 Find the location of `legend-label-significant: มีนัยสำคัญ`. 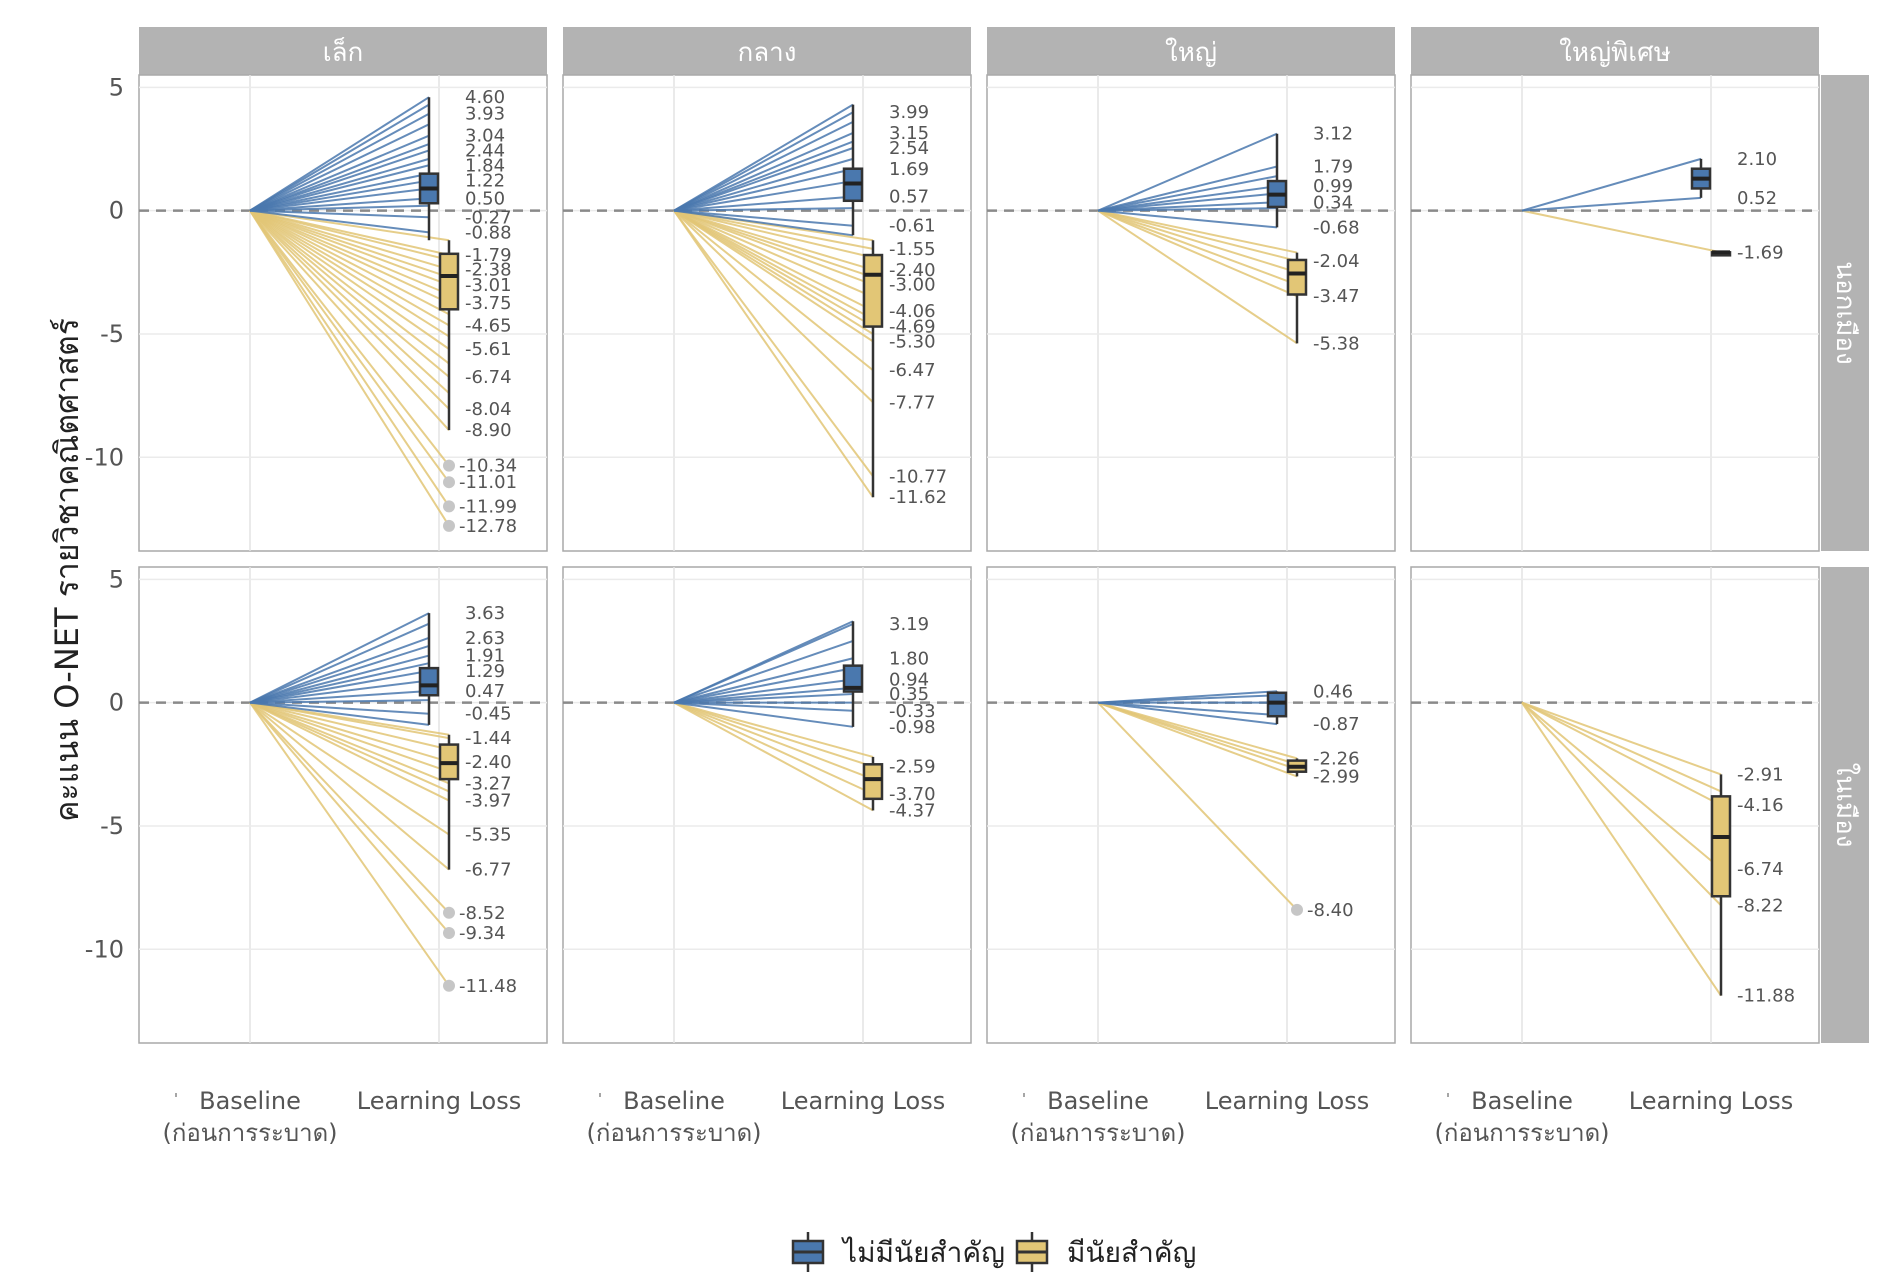

legend-label-significant: มีนัยสำคัญ is located at coordinates (1131, 1252).